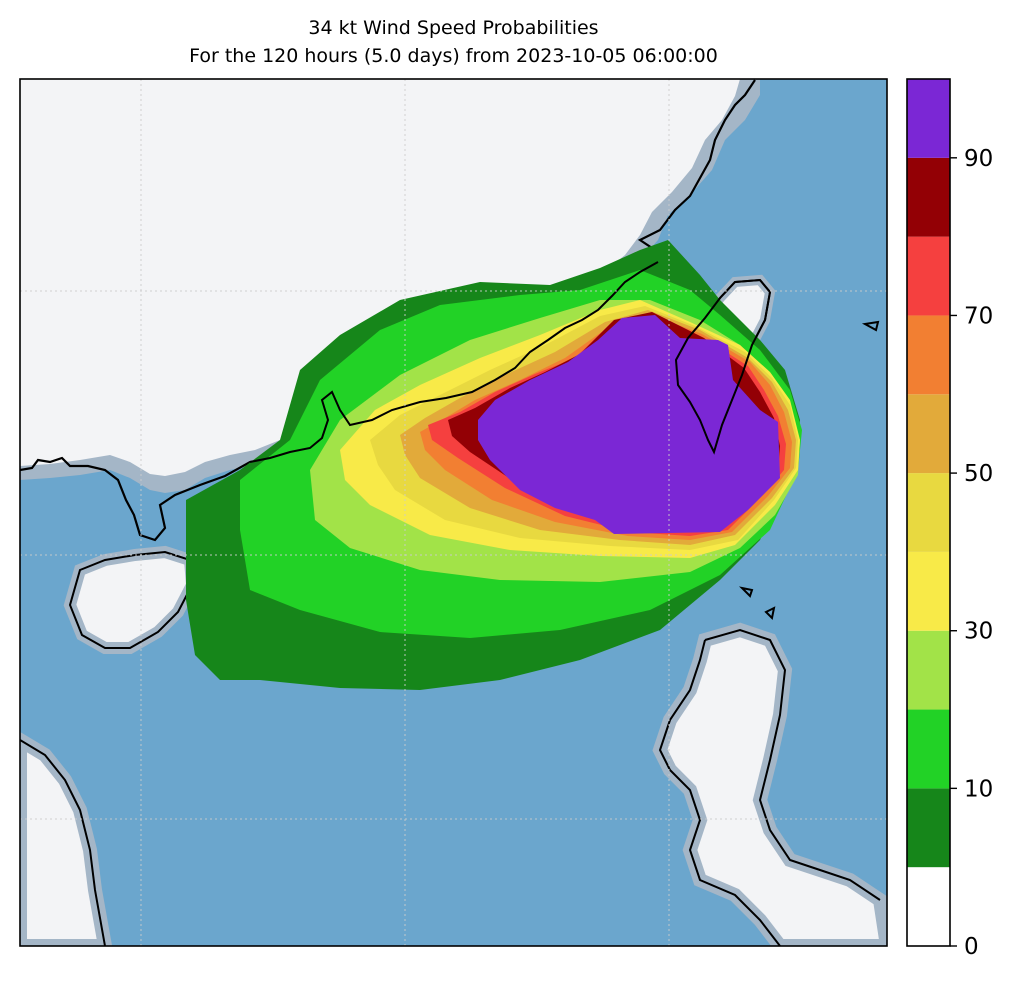 Image resolution: width=1024 pixels, height=984 pixels. I want to click on colorbar-tick-label: 0, so click(971, 947).